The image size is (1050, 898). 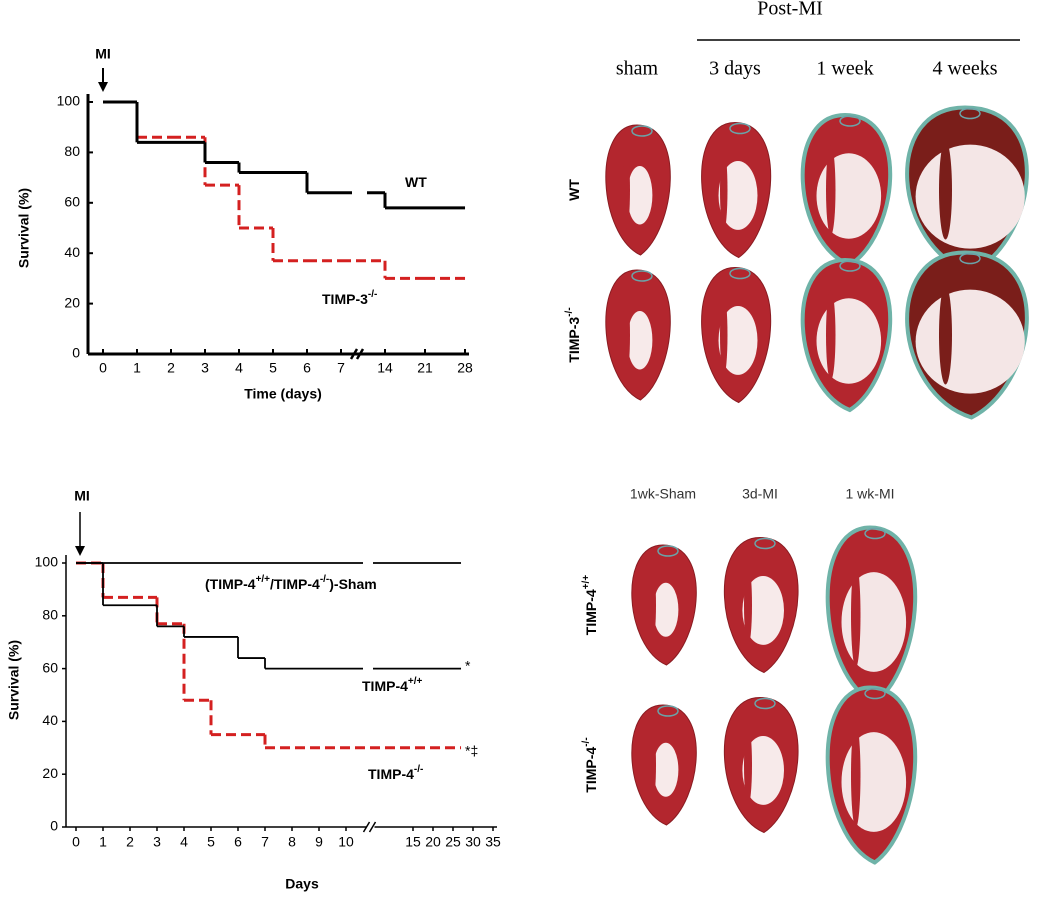 I want to click on series-label: TIMP-4+/+, so click(x=392, y=685).